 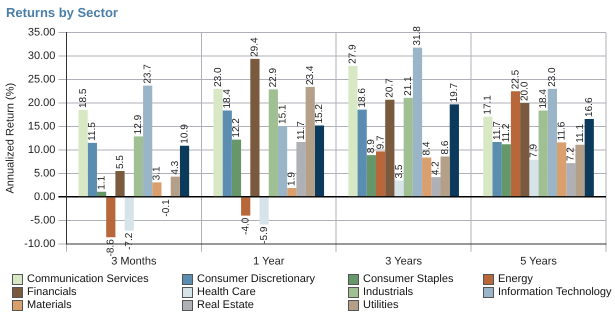 What do you see at coordinates (134, 261) in the screenshot?
I see `x-tick-label: 3 Months` at bounding box center [134, 261].